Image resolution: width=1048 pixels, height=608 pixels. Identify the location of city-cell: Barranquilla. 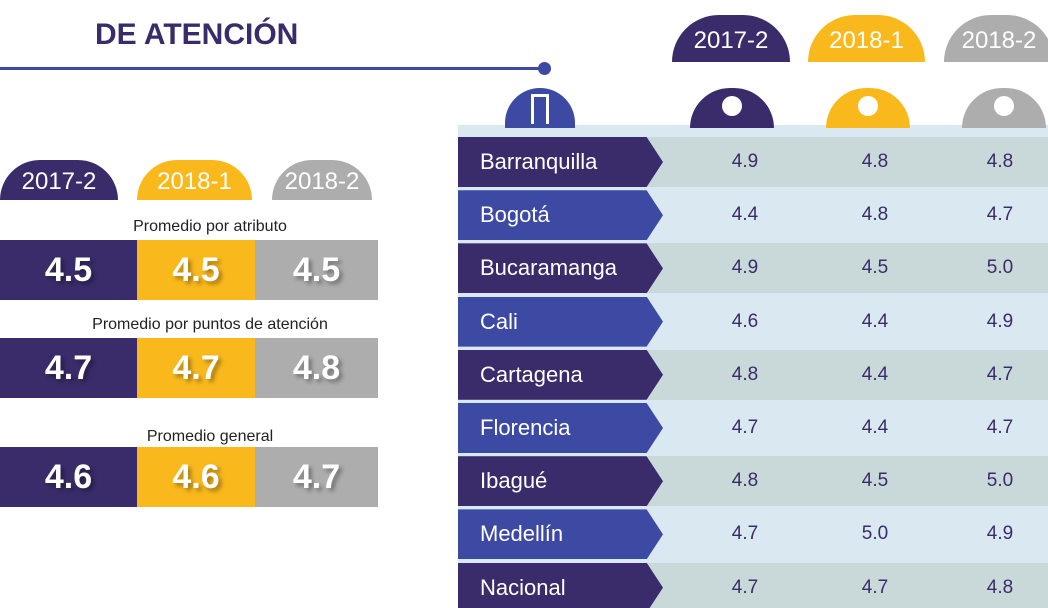
(560, 162).